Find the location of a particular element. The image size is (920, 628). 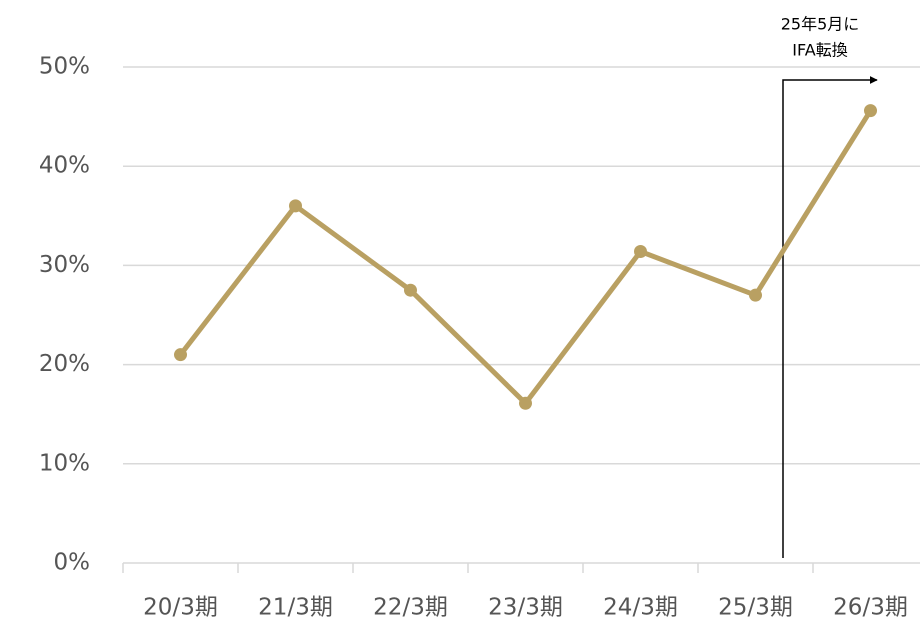

y-tick-label: 30% is located at coordinates (64, 265).